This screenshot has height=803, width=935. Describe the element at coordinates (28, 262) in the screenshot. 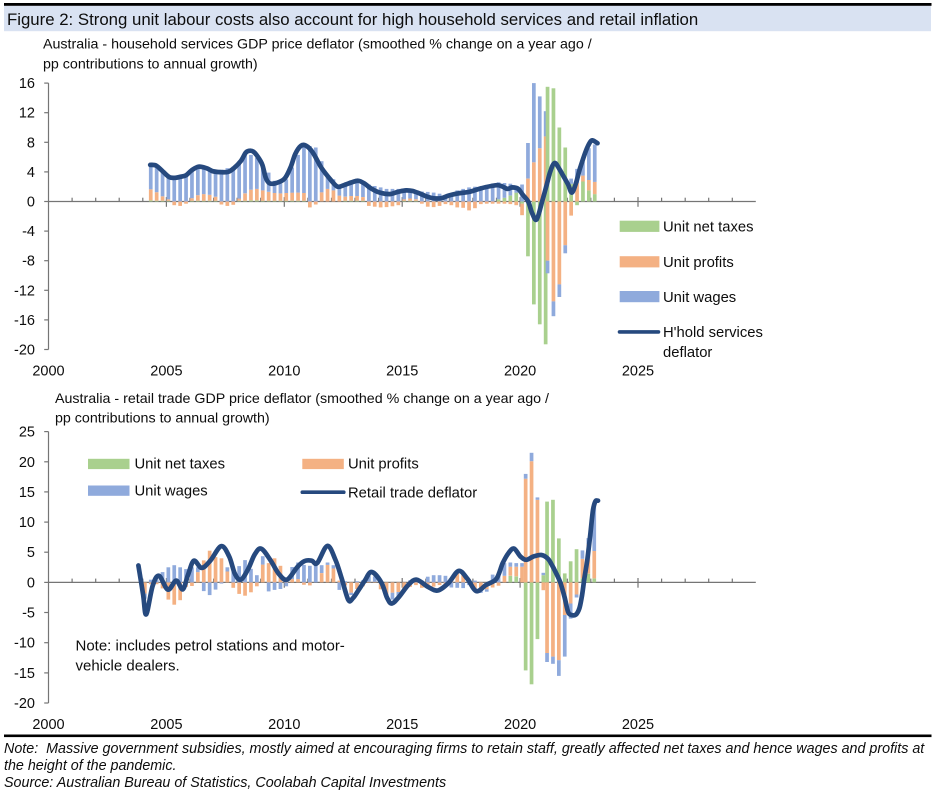

I see `svg-text: -8` at that location.